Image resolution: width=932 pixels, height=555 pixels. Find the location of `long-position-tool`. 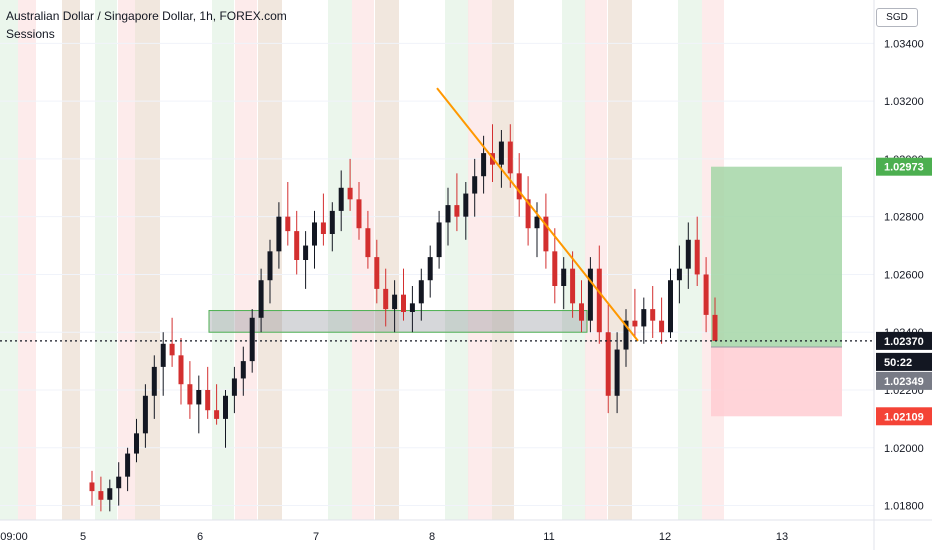

long-position-tool is located at coordinates (776, 291).